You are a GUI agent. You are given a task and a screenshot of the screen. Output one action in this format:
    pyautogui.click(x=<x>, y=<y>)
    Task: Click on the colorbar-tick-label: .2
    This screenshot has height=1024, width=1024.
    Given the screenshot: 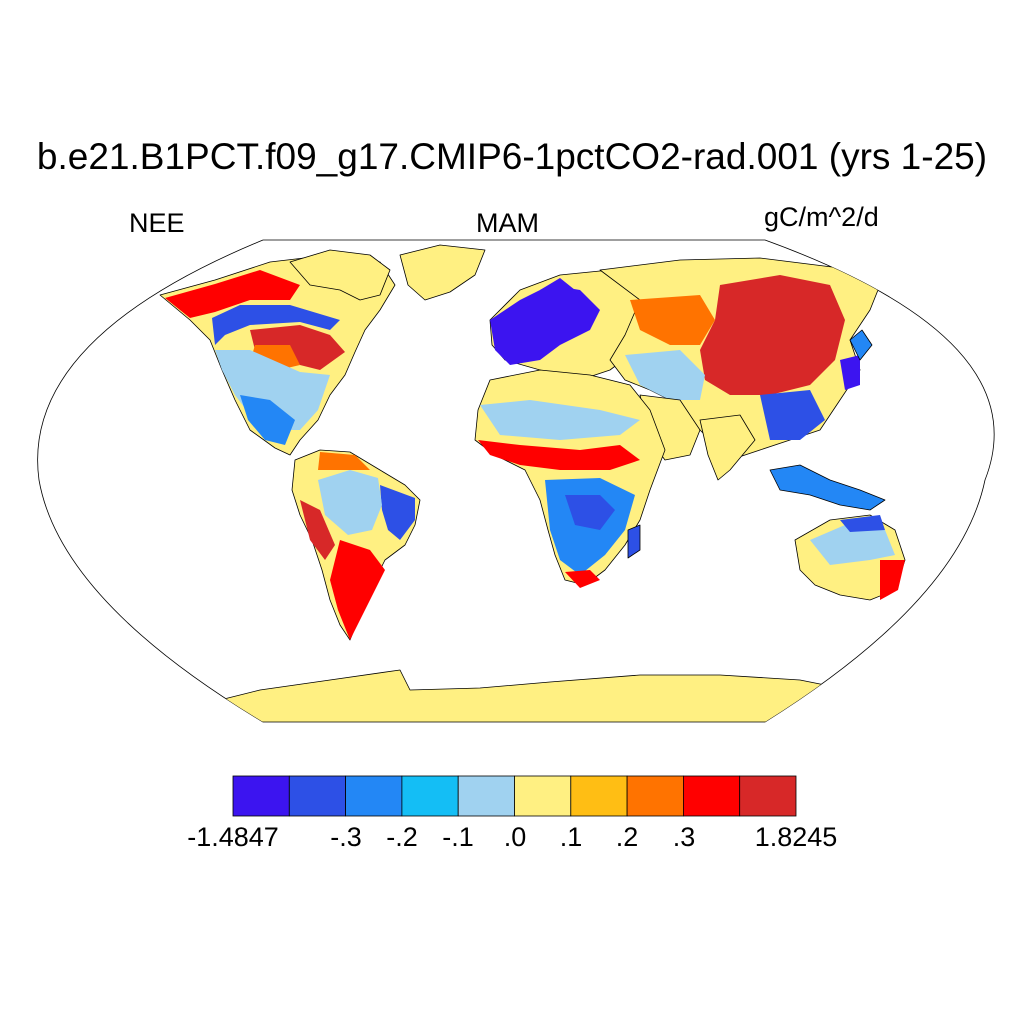 What is the action you would take?
    pyautogui.click(x=627, y=837)
    